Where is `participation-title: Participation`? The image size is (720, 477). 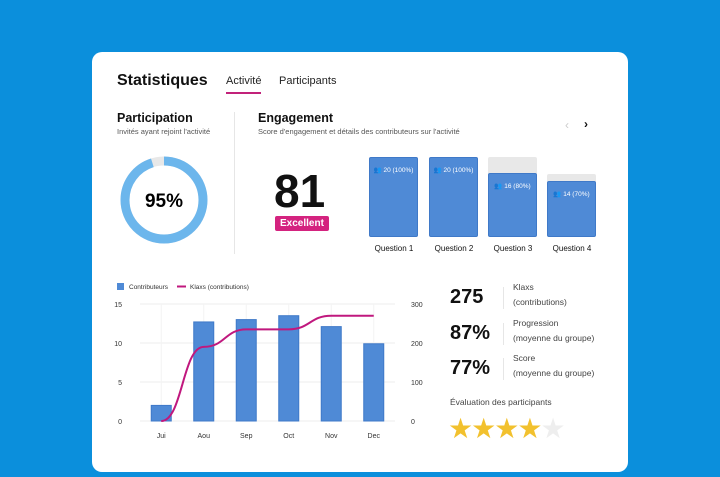
participation-title: Participation is located at coordinates (155, 118).